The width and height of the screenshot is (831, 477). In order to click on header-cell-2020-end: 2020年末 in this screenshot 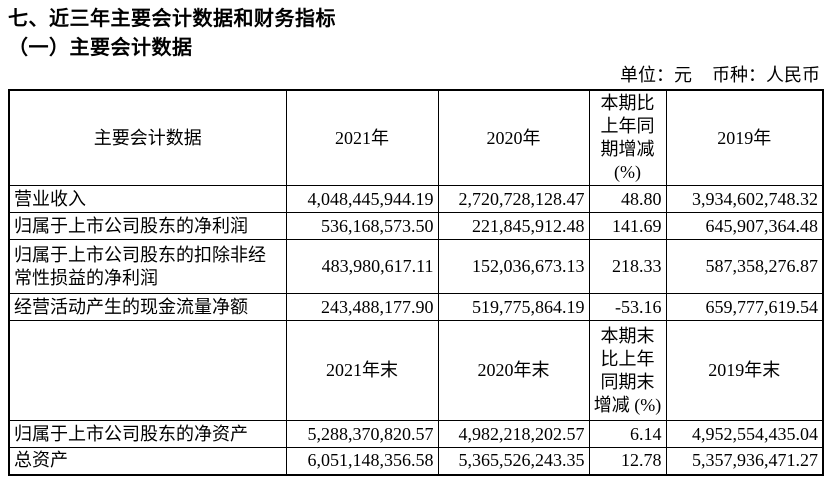, I will do `click(513, 370)`.